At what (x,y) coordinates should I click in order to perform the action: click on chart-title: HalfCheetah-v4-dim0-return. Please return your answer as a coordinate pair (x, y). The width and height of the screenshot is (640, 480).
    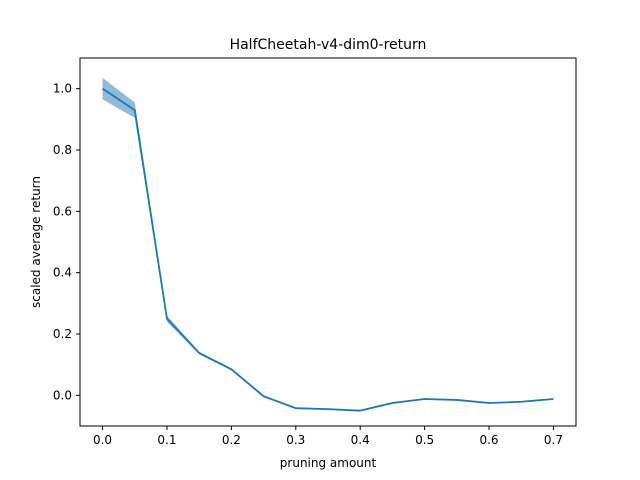
    Looking at the image, I should click on (328, 45).